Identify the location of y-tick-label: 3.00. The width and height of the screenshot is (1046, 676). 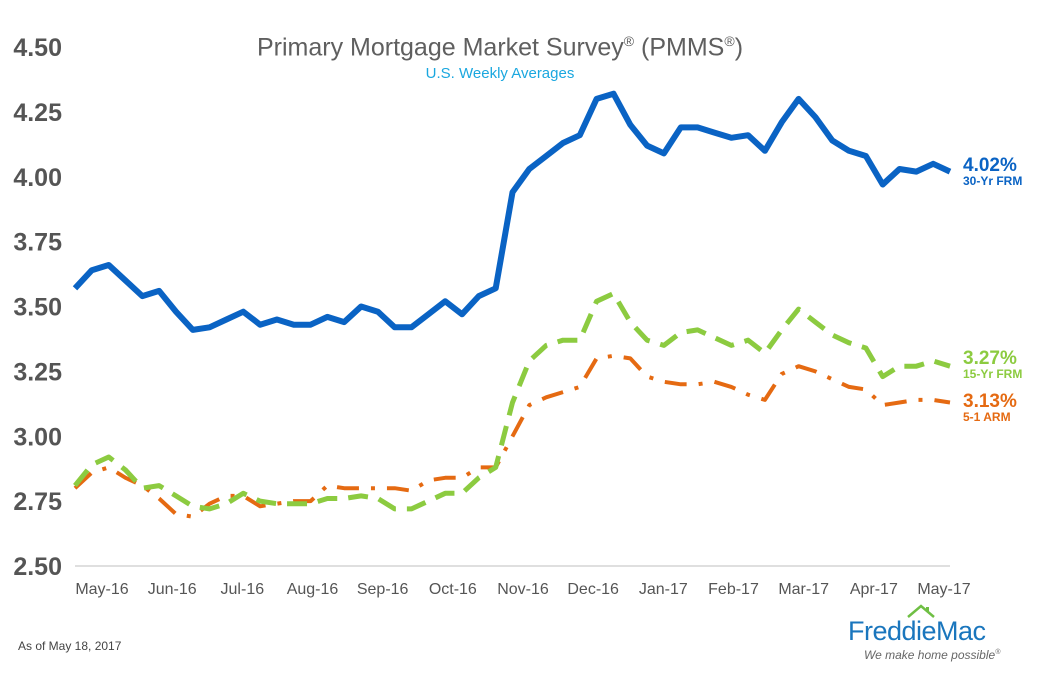
(37, 437).